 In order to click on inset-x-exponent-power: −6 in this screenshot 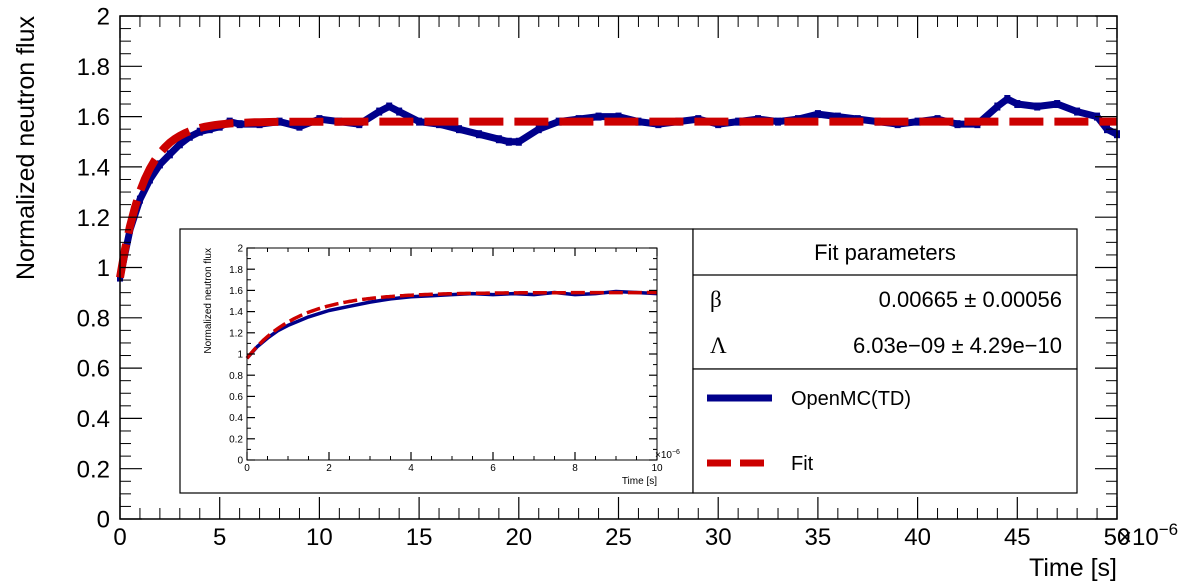, I will do `click(676, 452)`.